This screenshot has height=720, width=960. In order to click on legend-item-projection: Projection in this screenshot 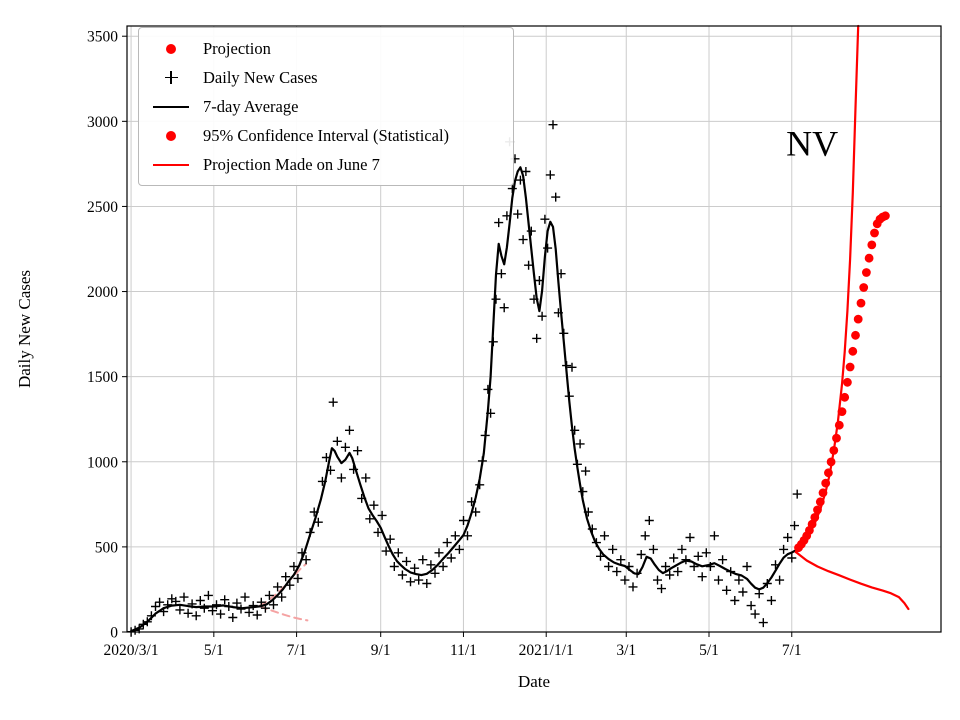, I will do `click(326, 48)`.